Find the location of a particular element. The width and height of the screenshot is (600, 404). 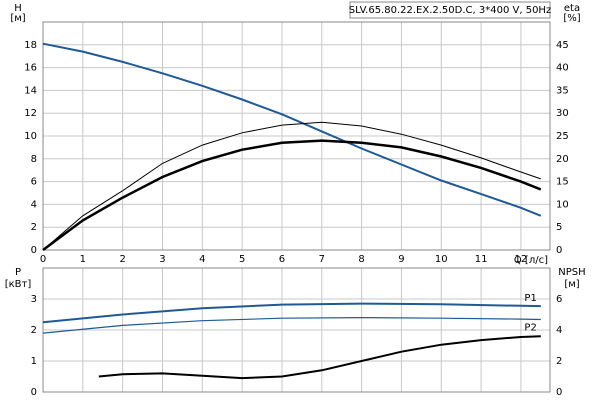

x-tick-label: 11 is located at coordinates (481, 259).